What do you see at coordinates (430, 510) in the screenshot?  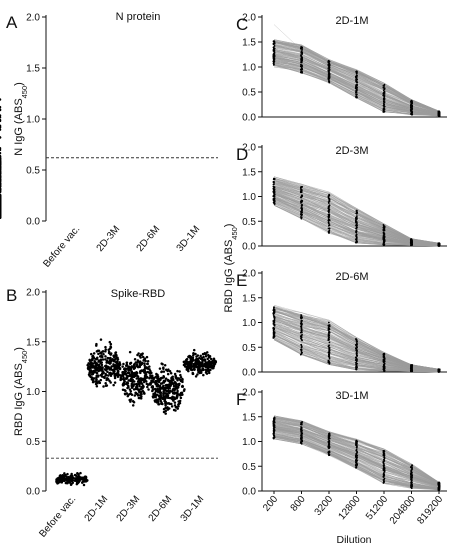 I see `x-tick-label: 819200` at bounding box center [430, 510].